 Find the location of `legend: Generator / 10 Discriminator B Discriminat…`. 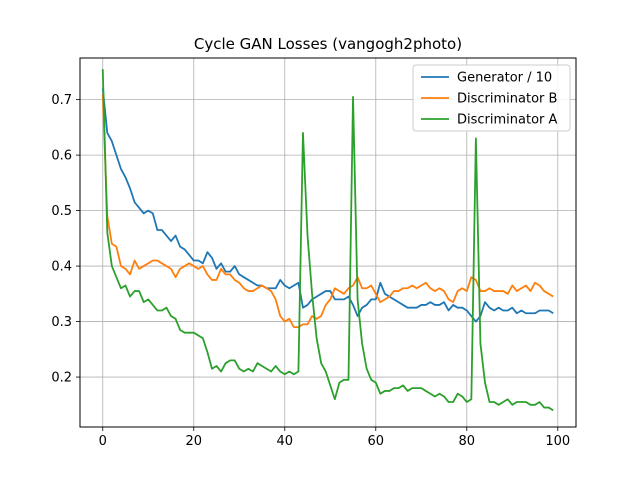

legend: Generator / 10 Discriminator B Discriminat… is located at coordinates (491, 98).